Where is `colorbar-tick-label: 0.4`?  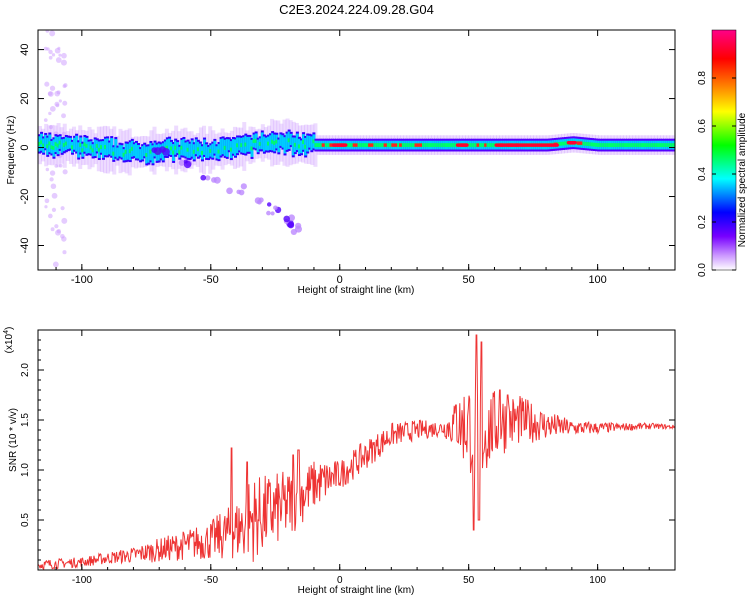
colorbar-tick-label: 0.4 is located at coordinates (702, 174).